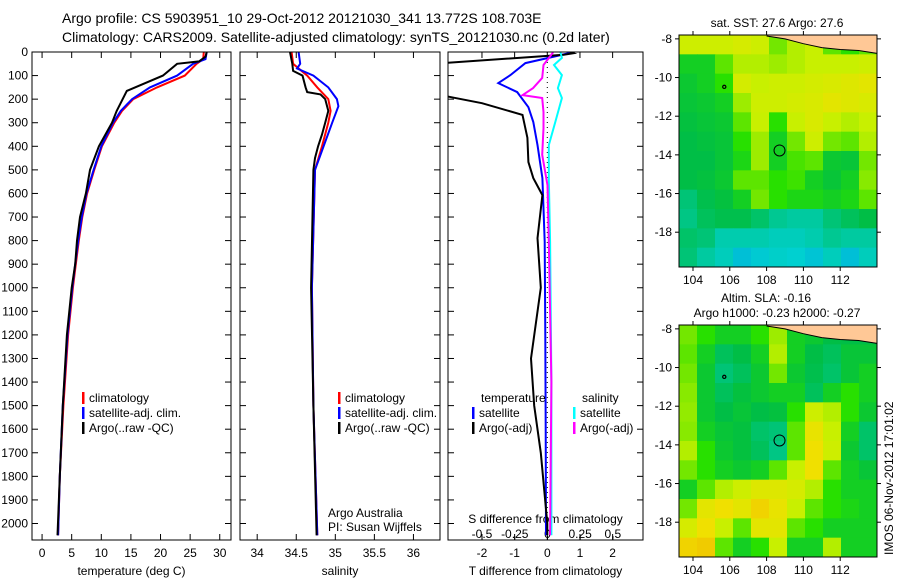 This screenshot has height=580, width=900. What do you see at coordinates (803, 280) in the screenshot?
I see `lon-tick-label: 110` at bounding box center [803, 280].